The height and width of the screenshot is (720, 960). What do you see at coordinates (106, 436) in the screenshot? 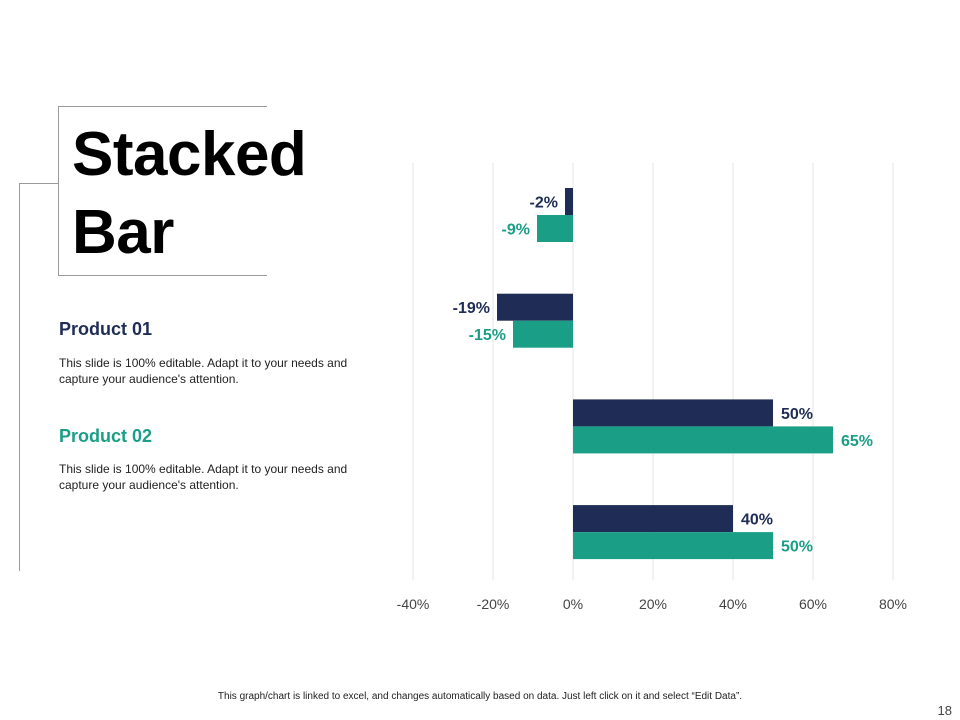
I see `product-02-title: Product 02` at bounding box center [106, 436].